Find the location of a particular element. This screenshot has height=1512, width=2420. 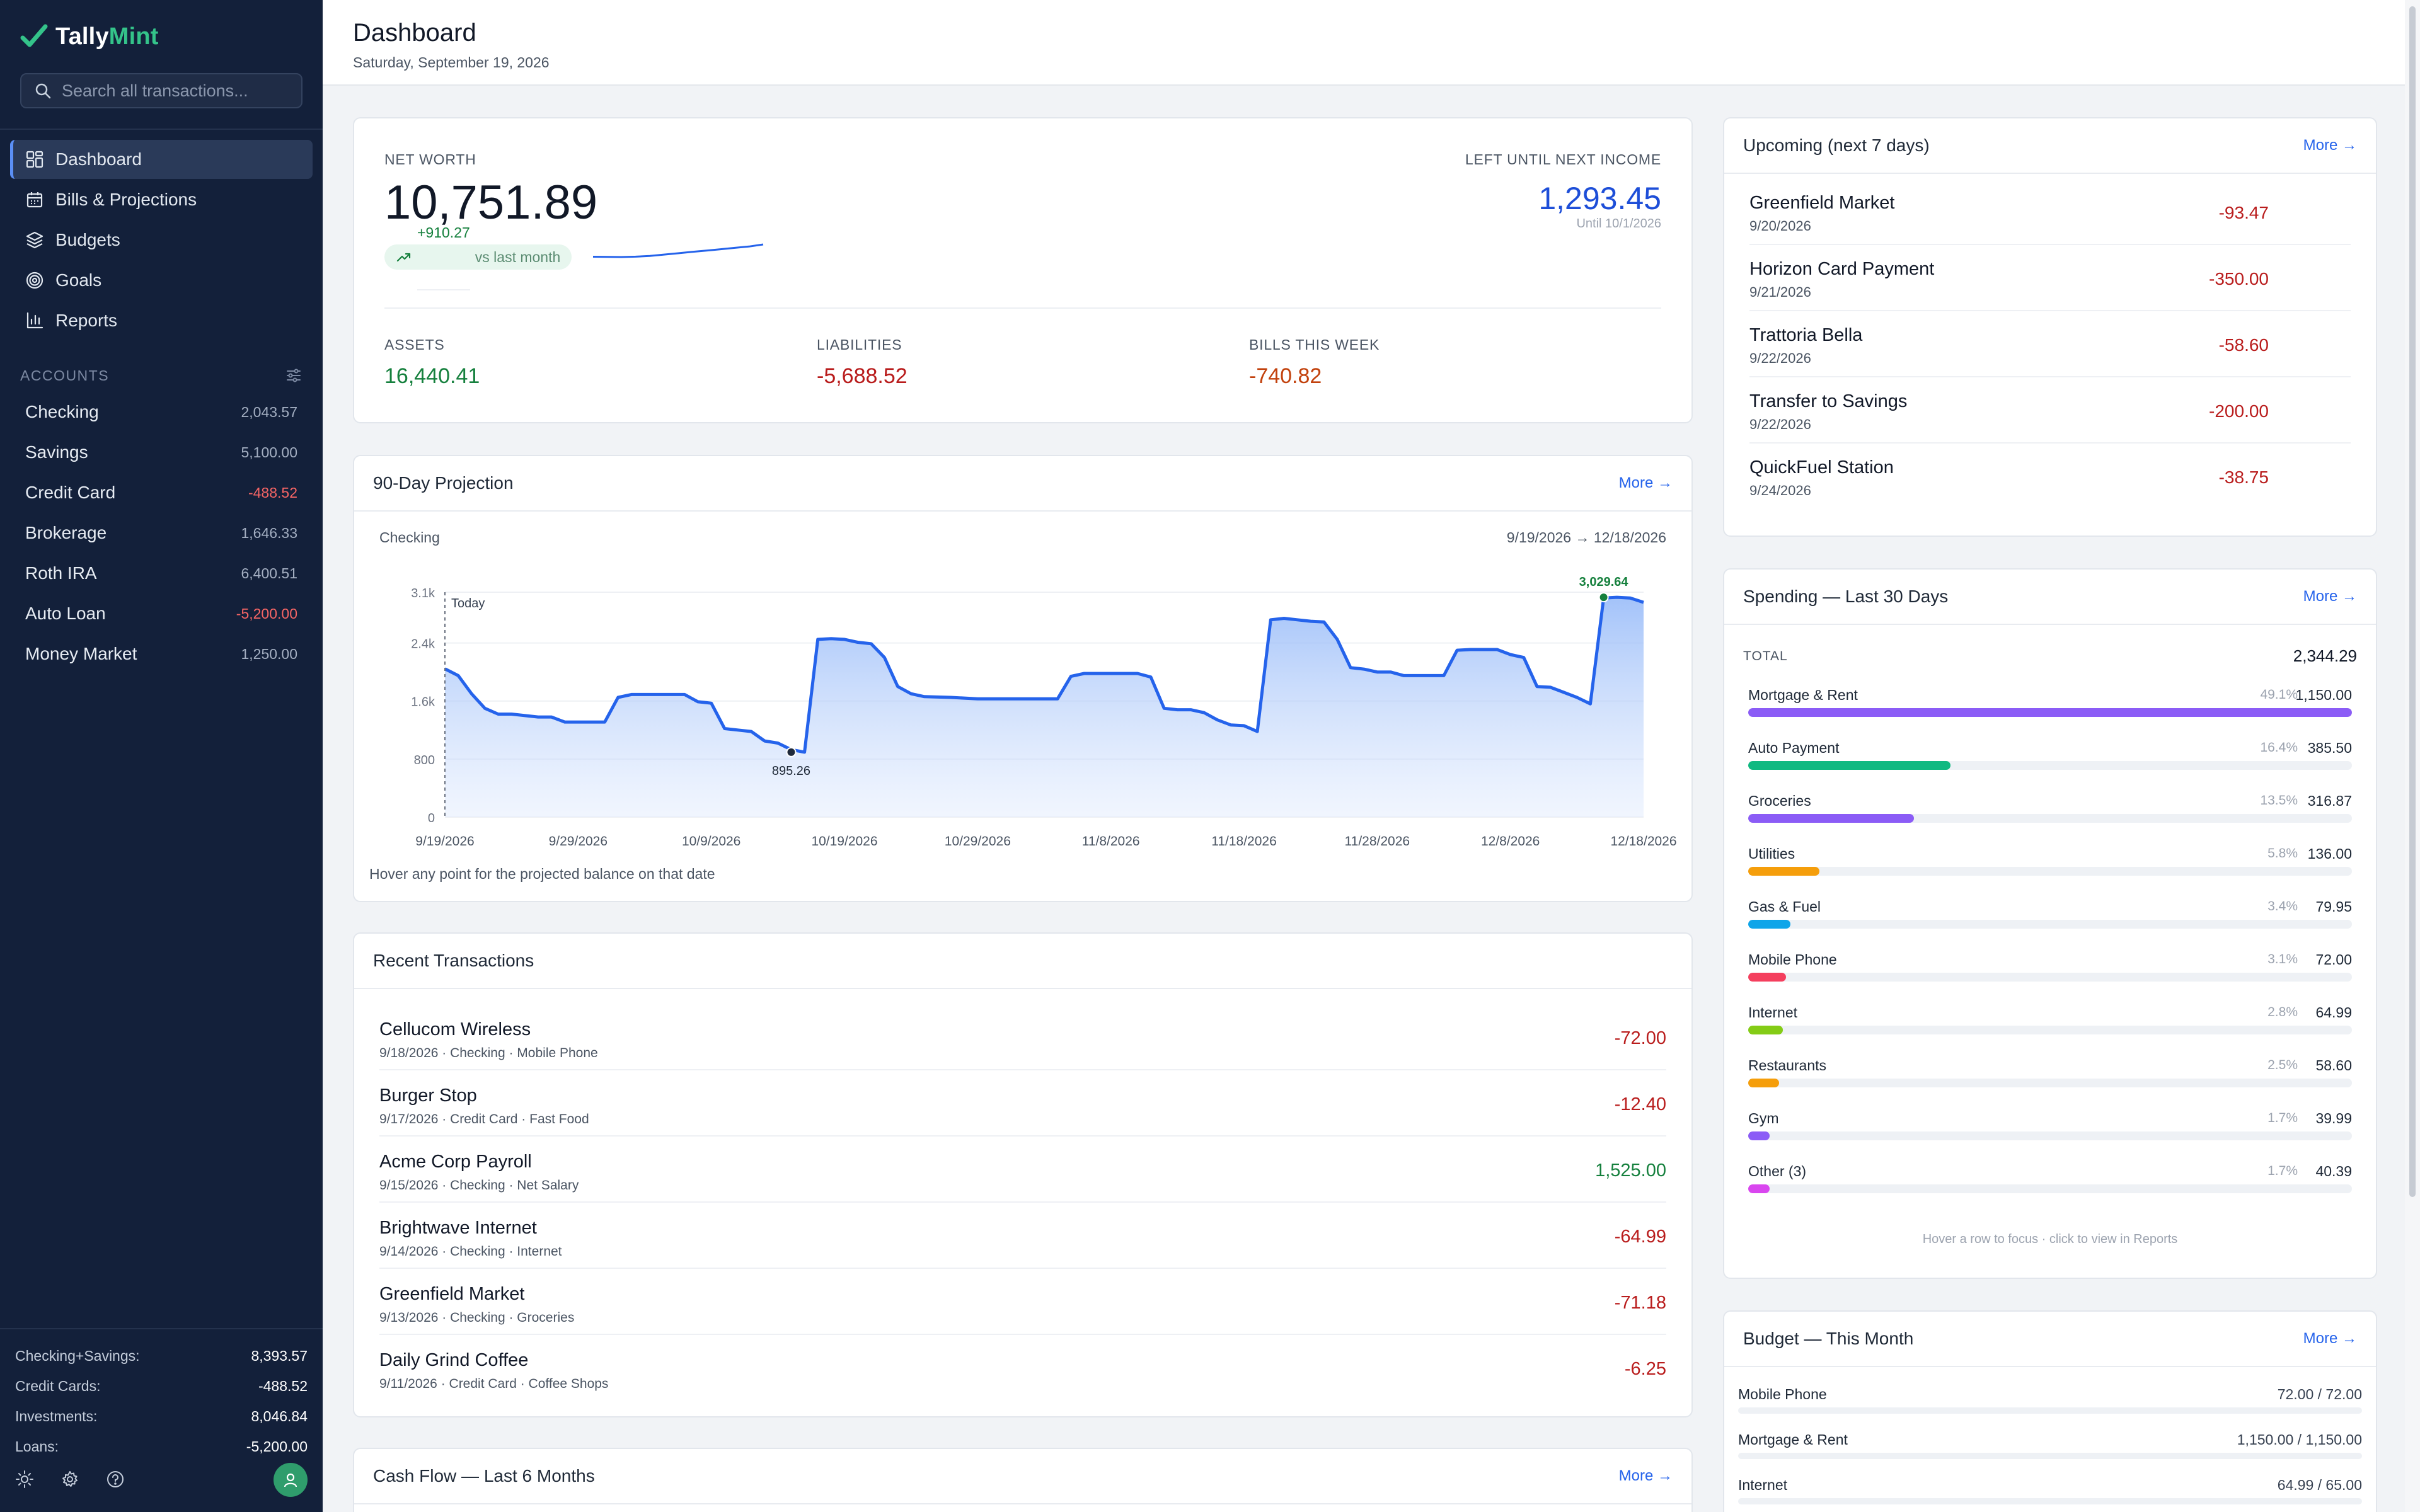

card-header: Spending — Last 30 Days More → is located at coordinates (2050, 597).